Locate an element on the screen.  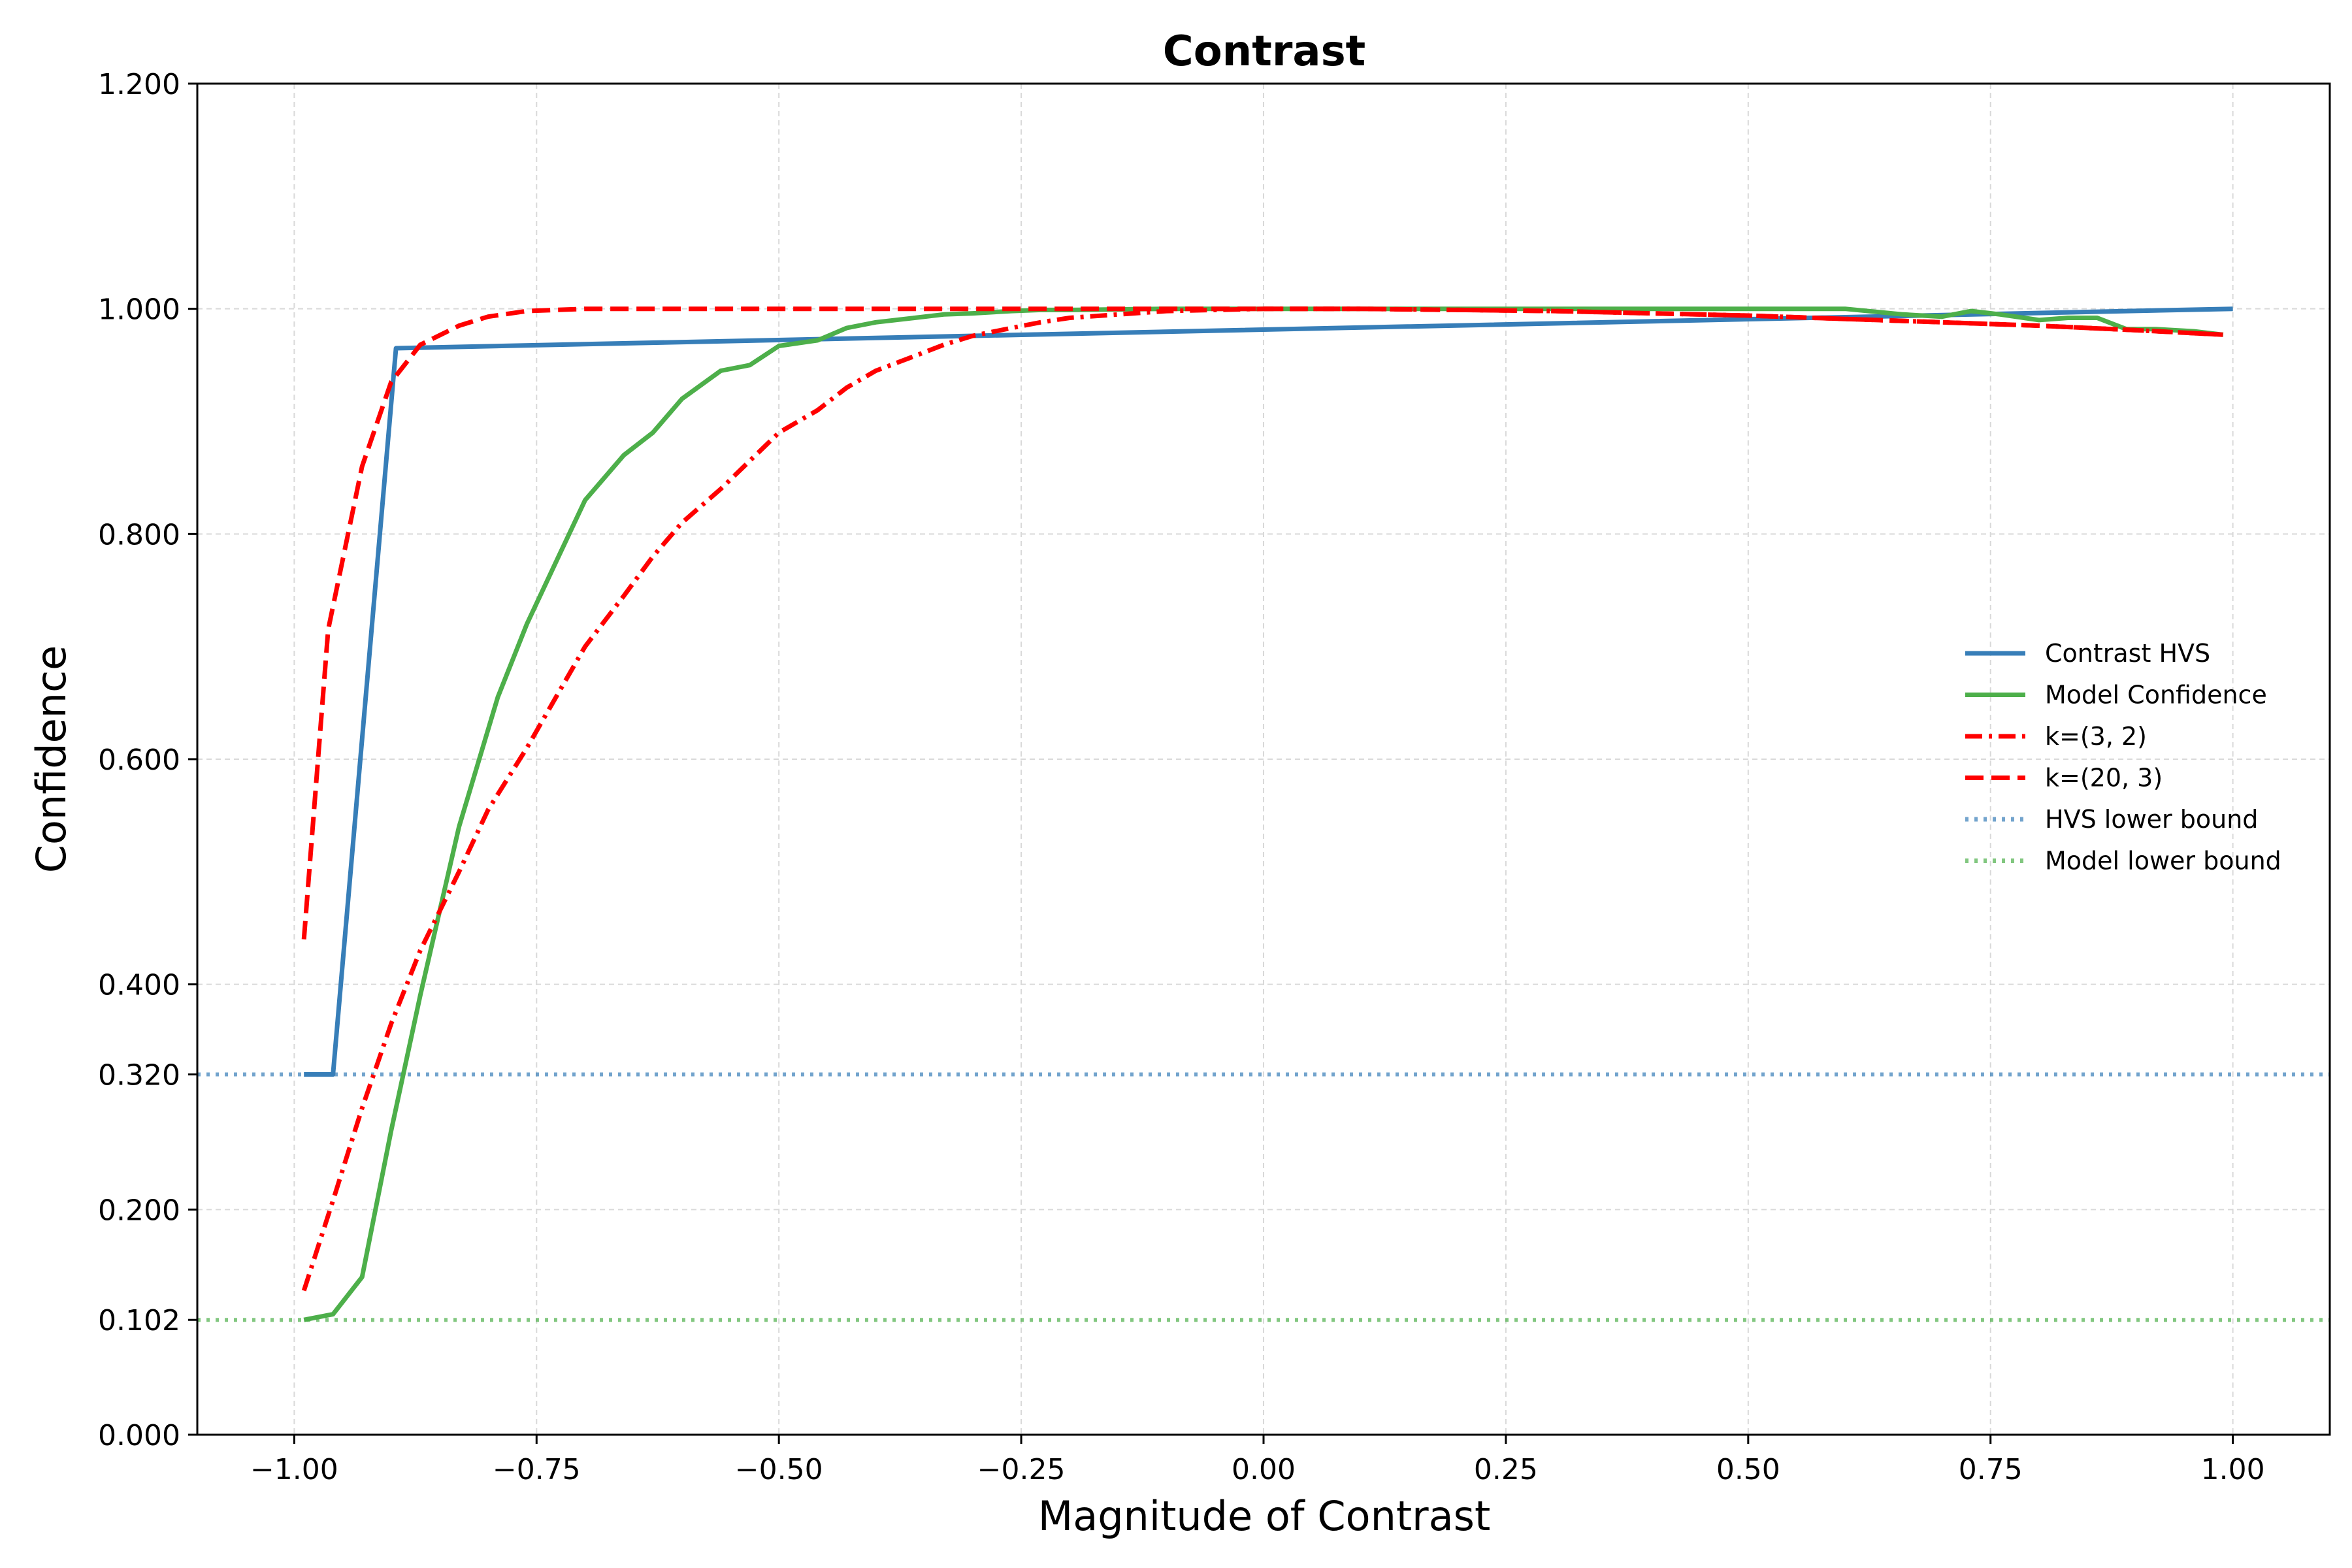
x-tick-label: −0.75 is located at coordinates (537, 1469).